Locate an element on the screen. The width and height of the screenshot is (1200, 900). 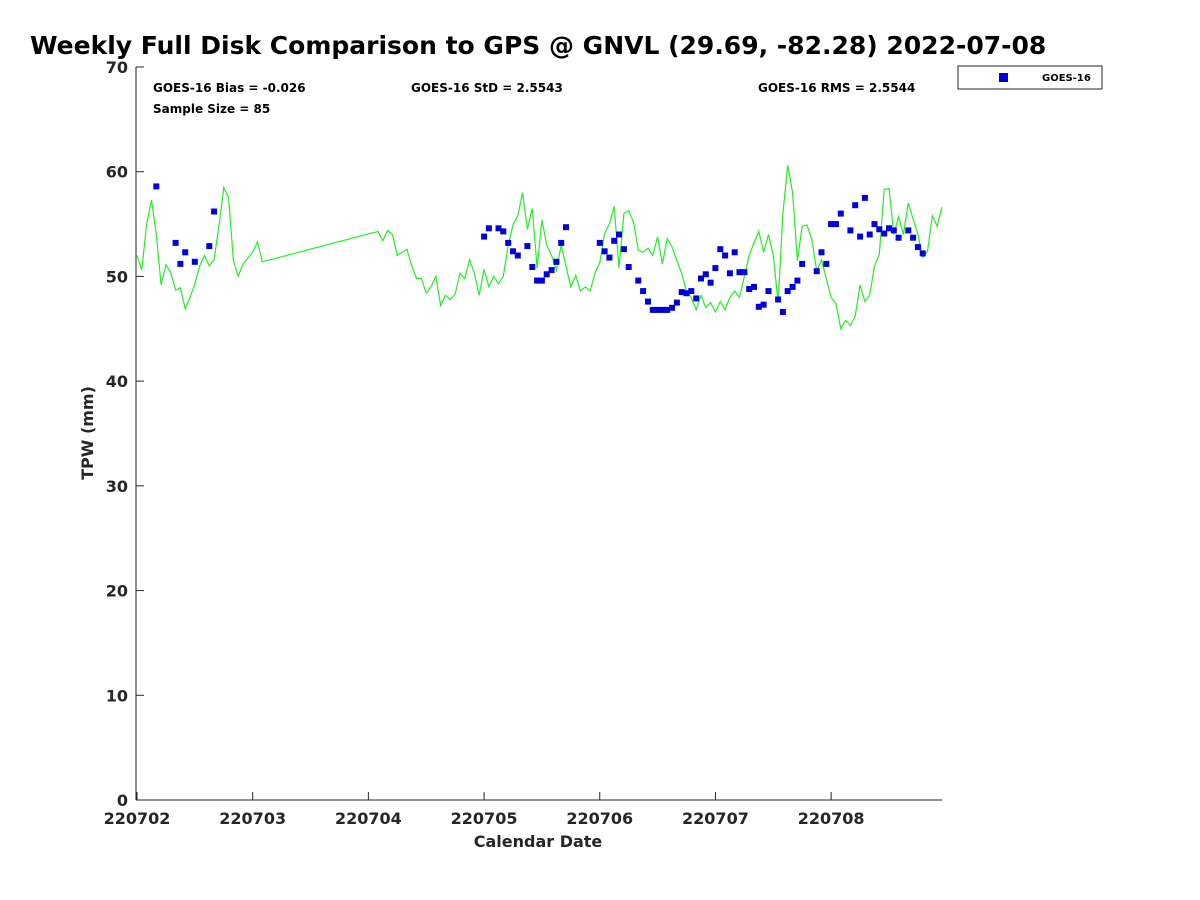
x-tick-label: 220703 is located at coordinates (252, 818).